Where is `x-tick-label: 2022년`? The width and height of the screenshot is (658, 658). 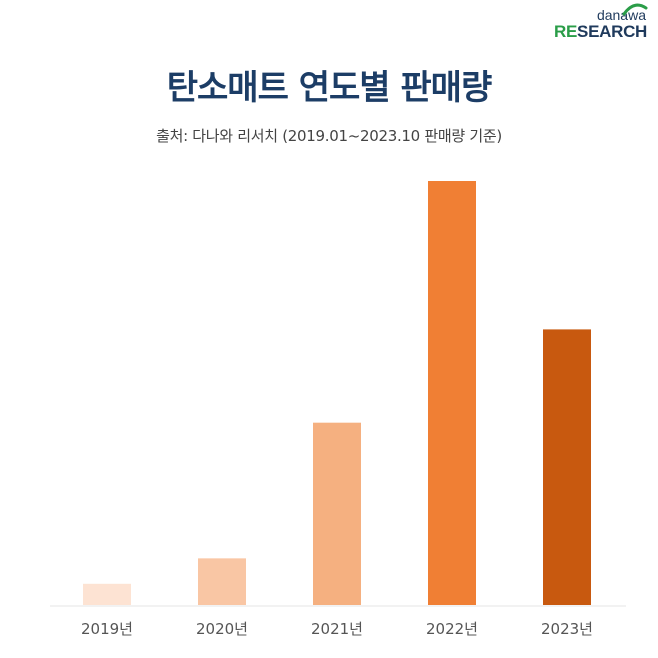 x-tick-label: 2022년 is located at coordinates (452, 629).